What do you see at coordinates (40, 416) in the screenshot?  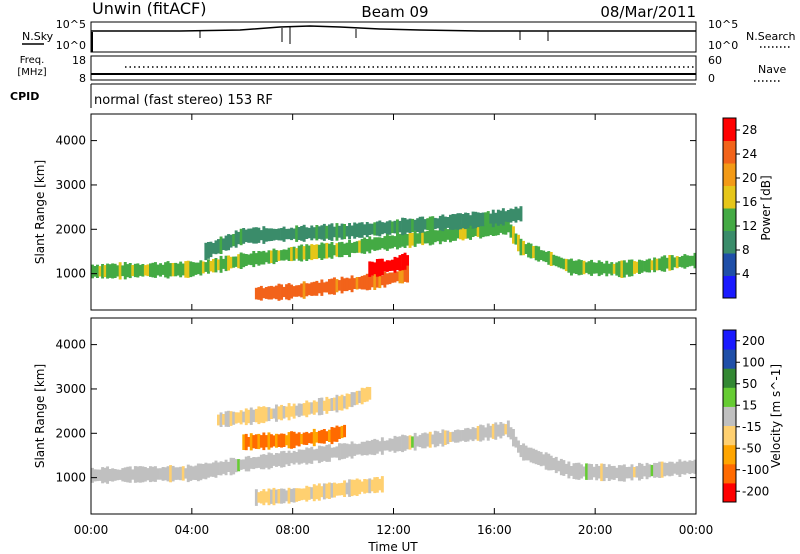 I see `velocity-y-label: Slant Range [km]` at bounding box center [40, 416].